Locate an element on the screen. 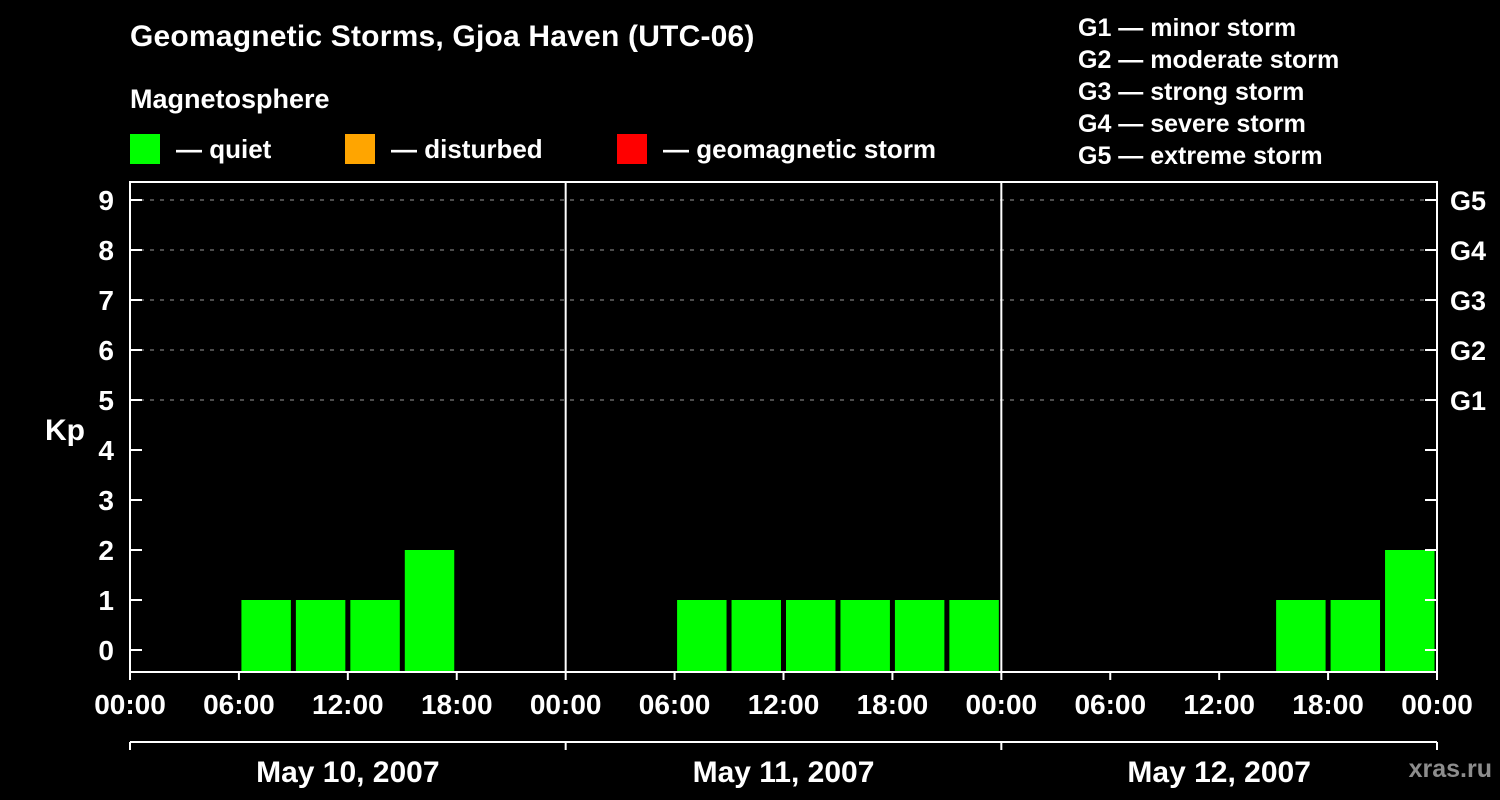 Image resolution: width=1500 pixels, height=800 pixels. g-level-label: G5 is located at coordinates (1468, 201).